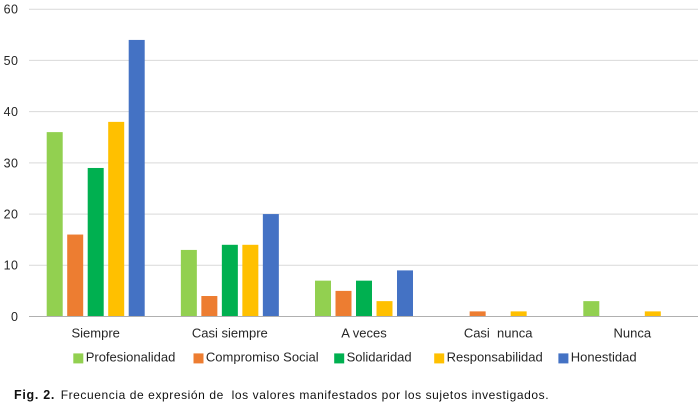  I want to click on svg-text: Casi nunca, so click(498, 333).